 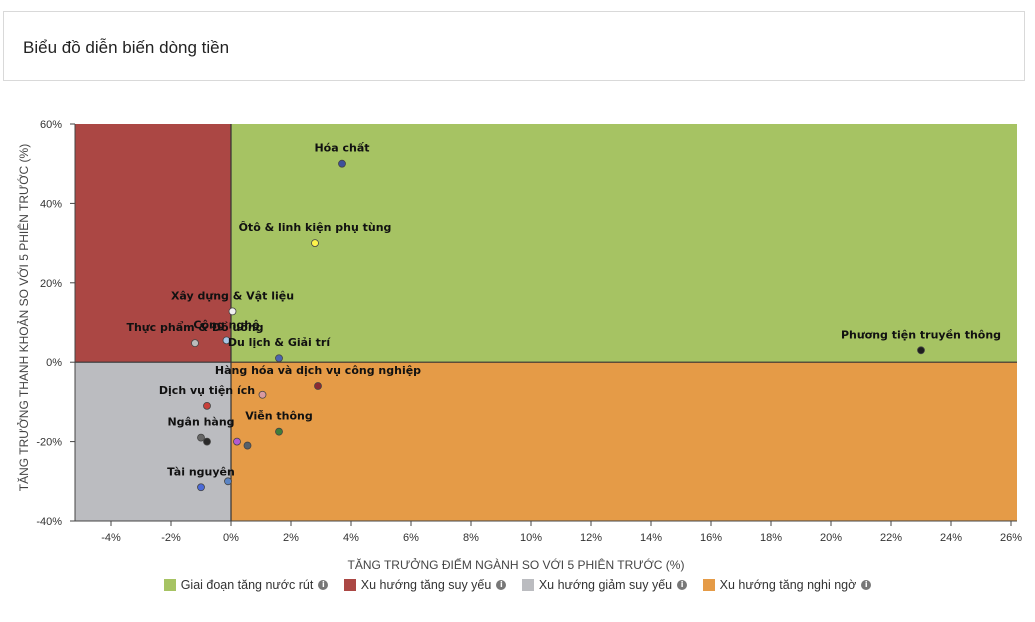 What do you see at coordinates (126, 47) in the screenshot?
I see `page-title: Biểu đồ diễn biến dòng tiền` at bounding box center [126, 47].